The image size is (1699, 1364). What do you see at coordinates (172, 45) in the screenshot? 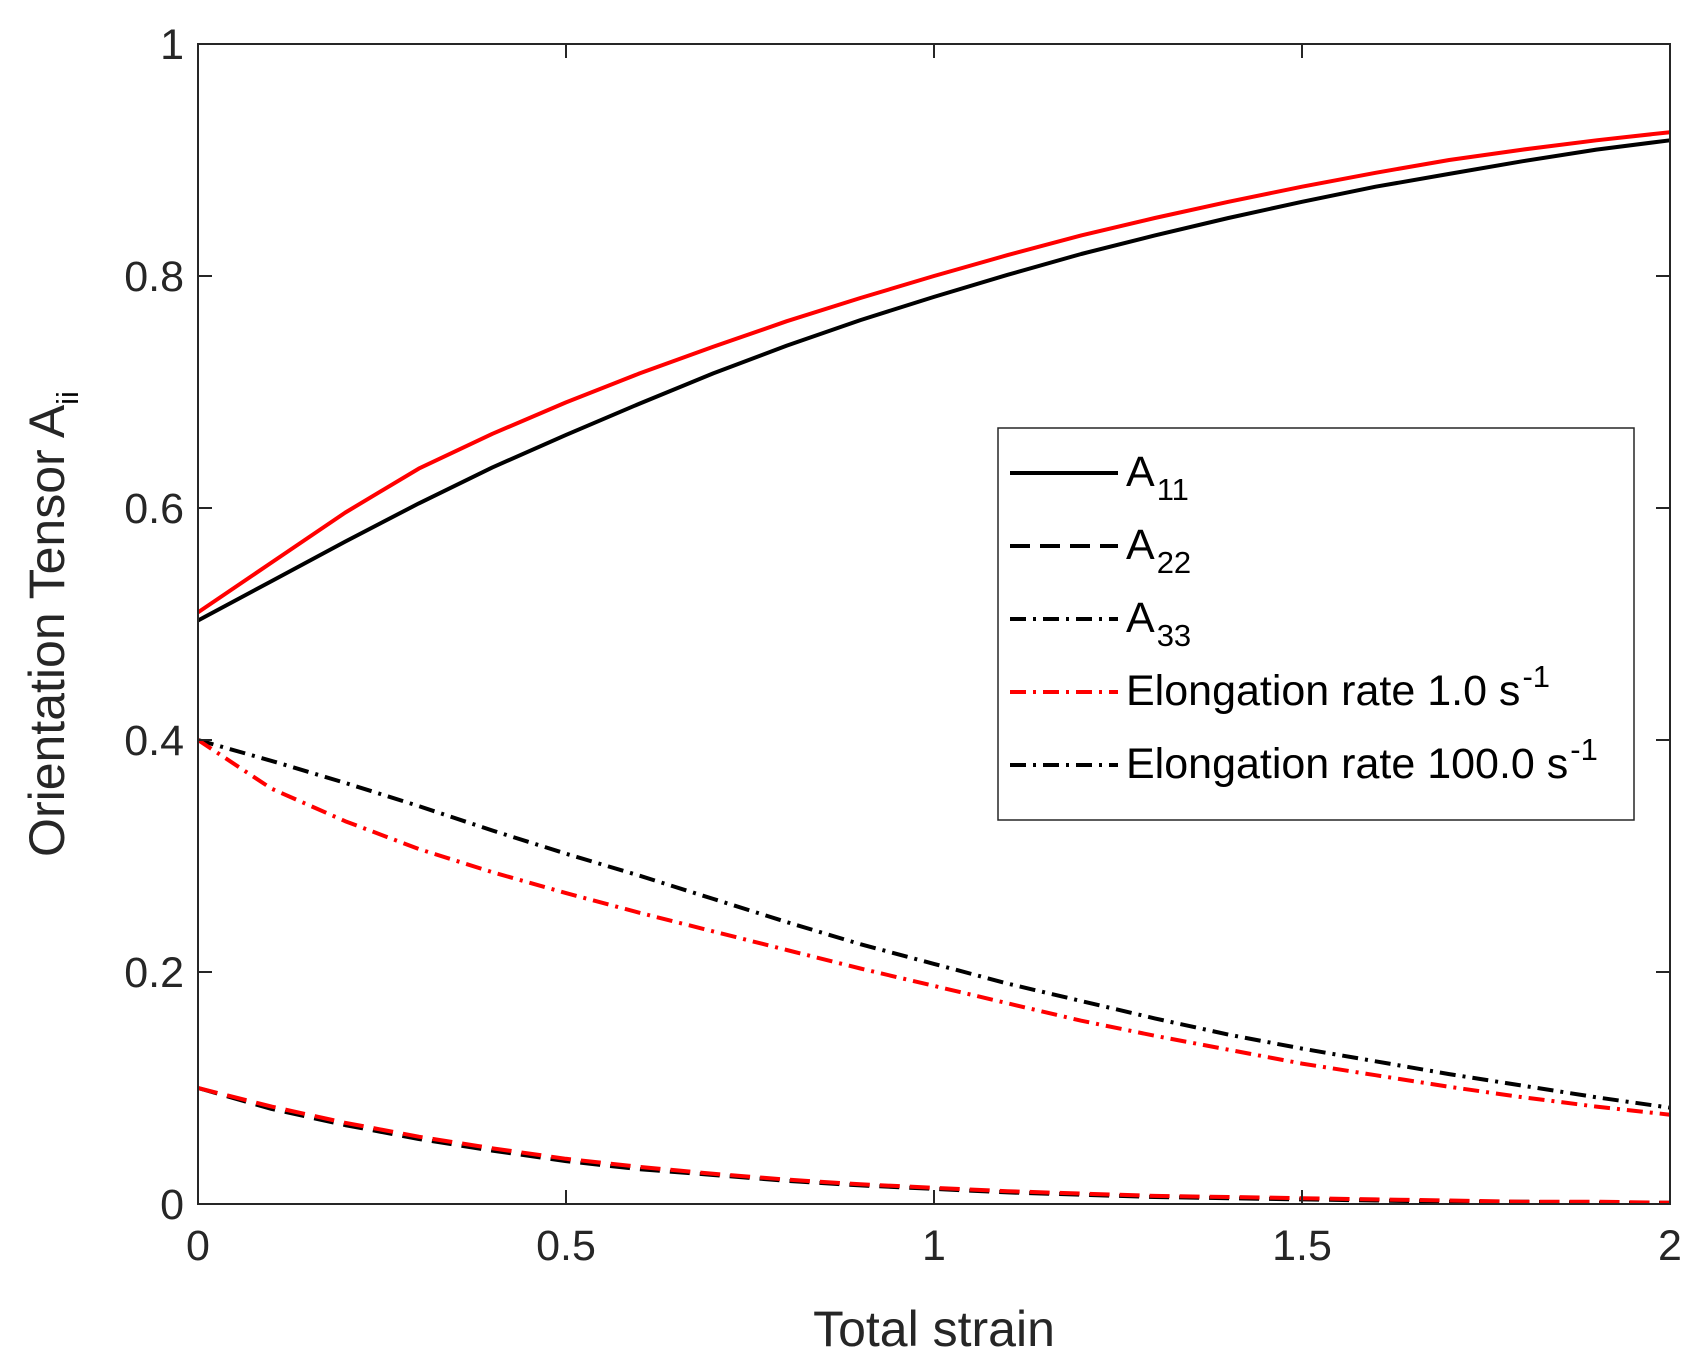
I see `y-tick-label: 1` at bounding box center [172, 45].